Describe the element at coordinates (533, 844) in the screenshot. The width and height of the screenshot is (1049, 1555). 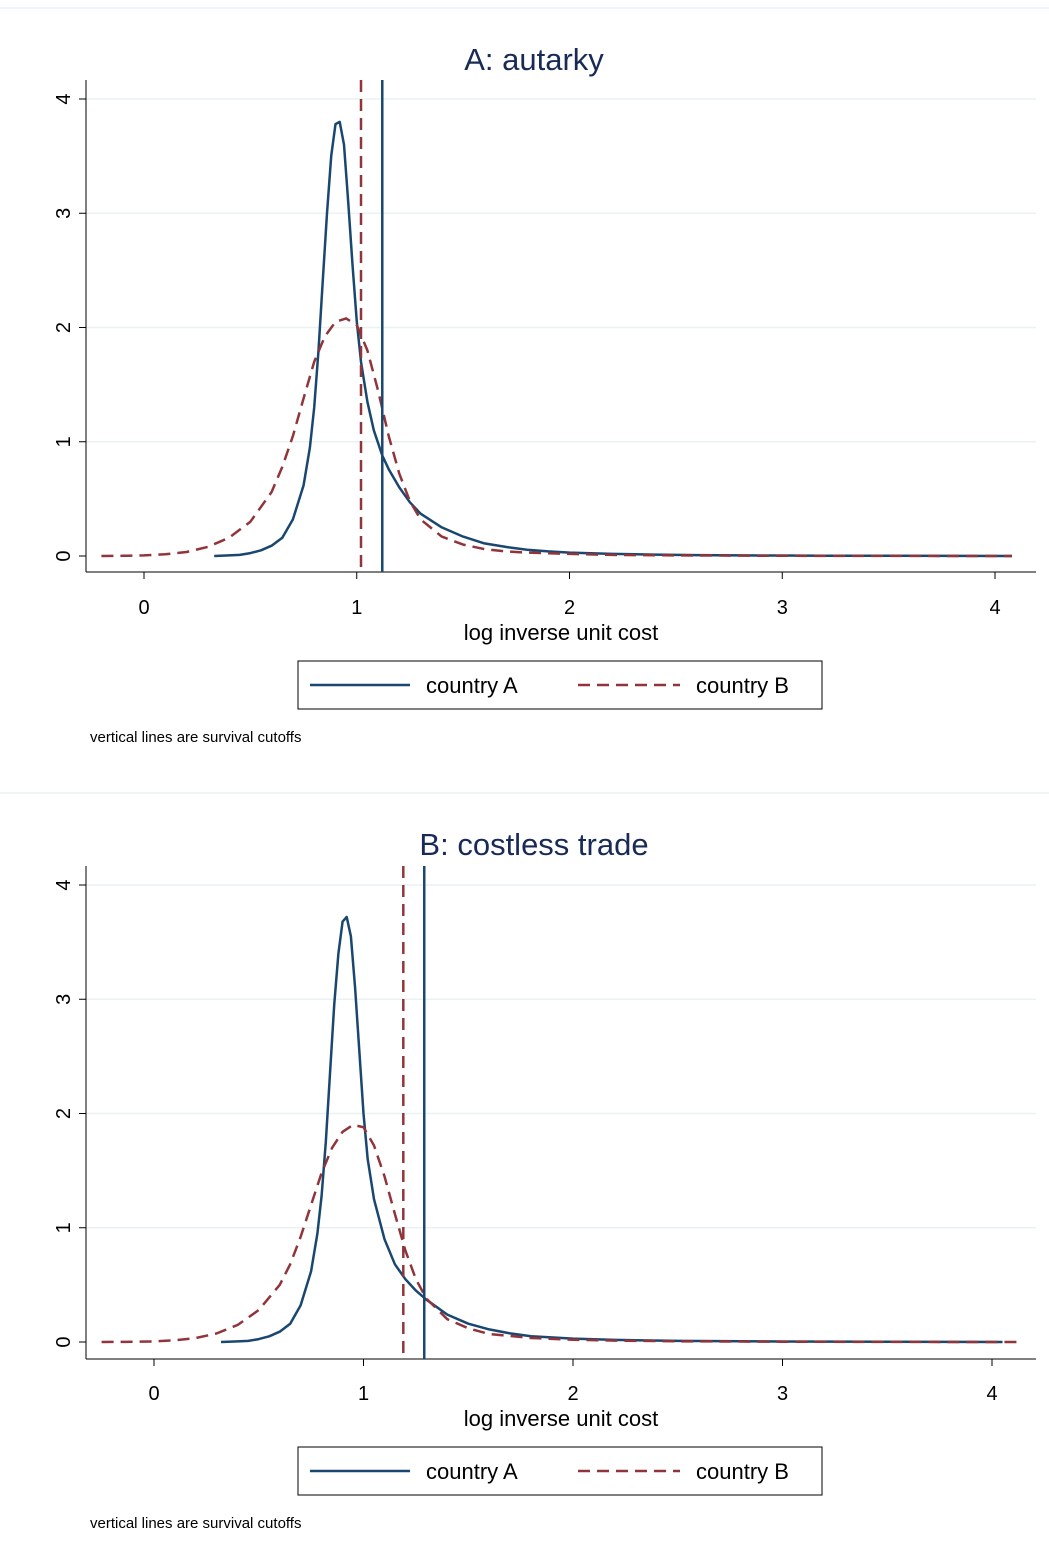
I see `chart-title: B: costless trade` at that location.